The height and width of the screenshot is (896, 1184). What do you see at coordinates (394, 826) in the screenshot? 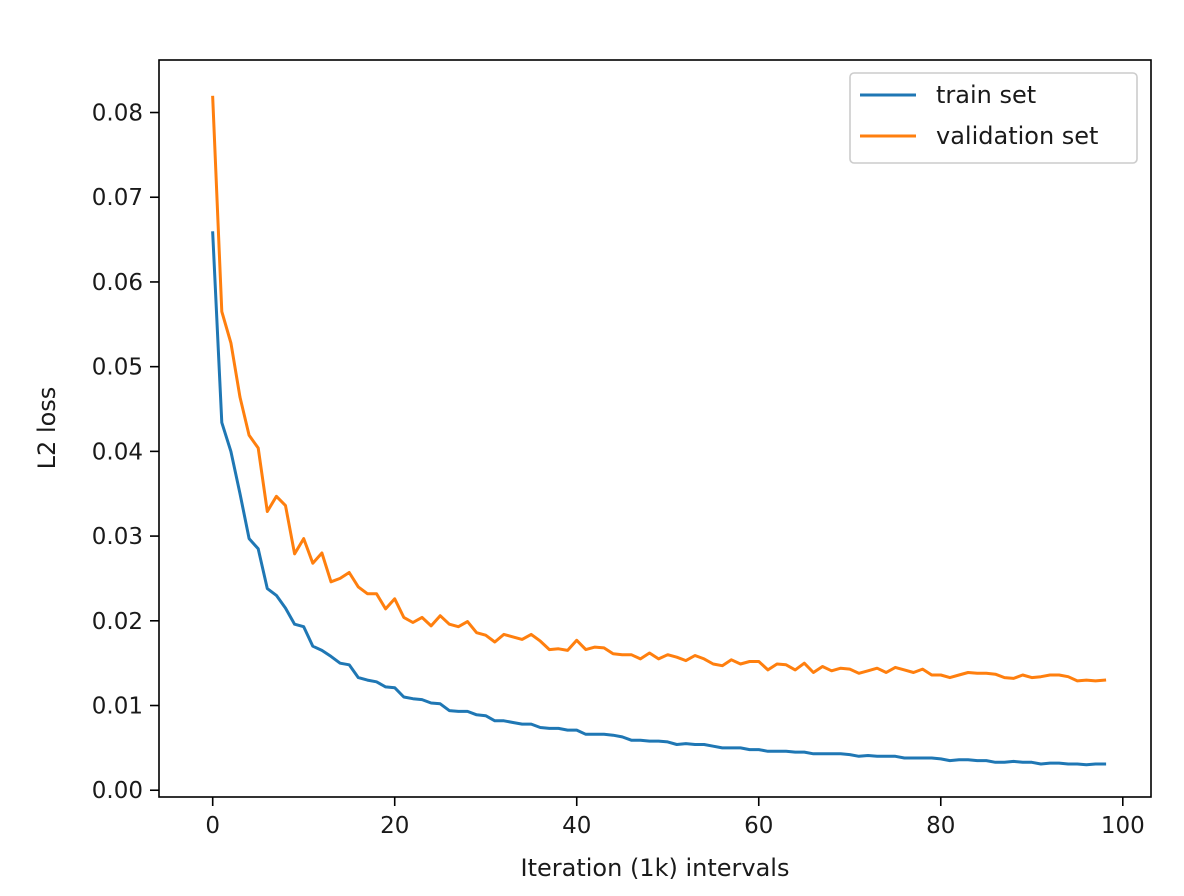
I see `x-tick-label: 20` at bounding box center [394, 826].